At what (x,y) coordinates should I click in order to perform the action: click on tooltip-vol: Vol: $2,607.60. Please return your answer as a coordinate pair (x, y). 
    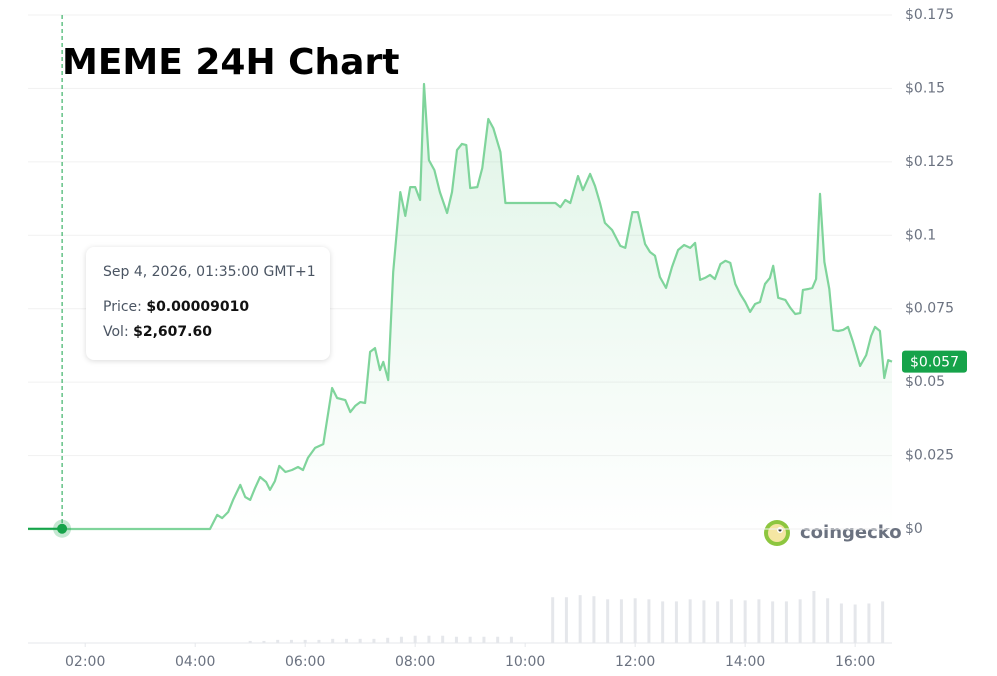
    Looking at the image, I should click on (157, 332).